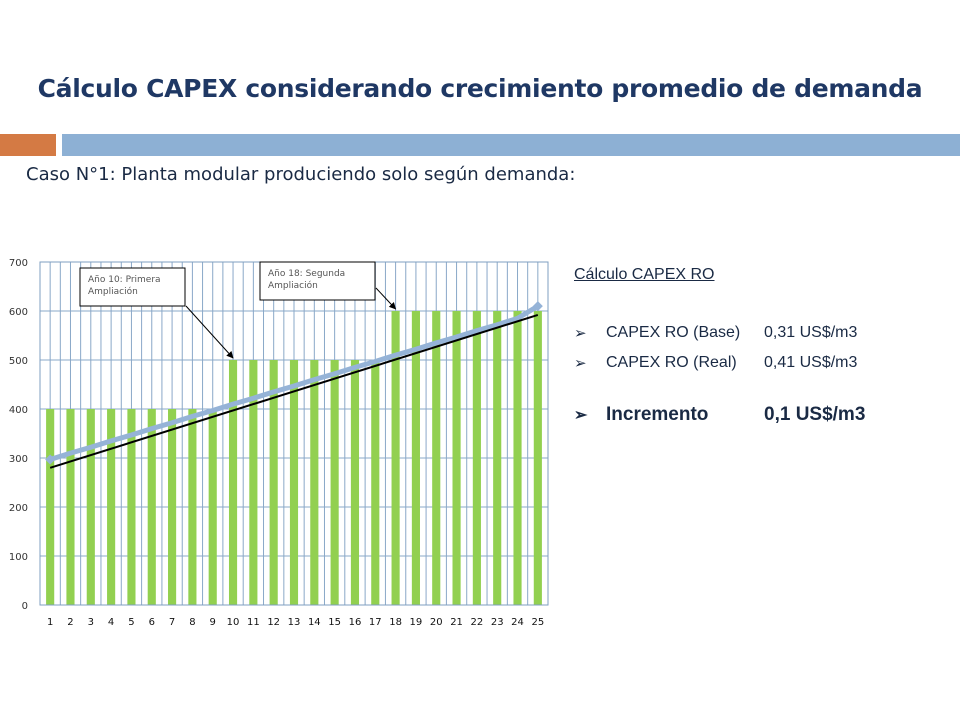 The height and width of the screenshot is (720, 960). What do you see at coordinates (18, 410) in the screenshot?
I see `y-tick-label: 400` at bounding box center [18, 410].